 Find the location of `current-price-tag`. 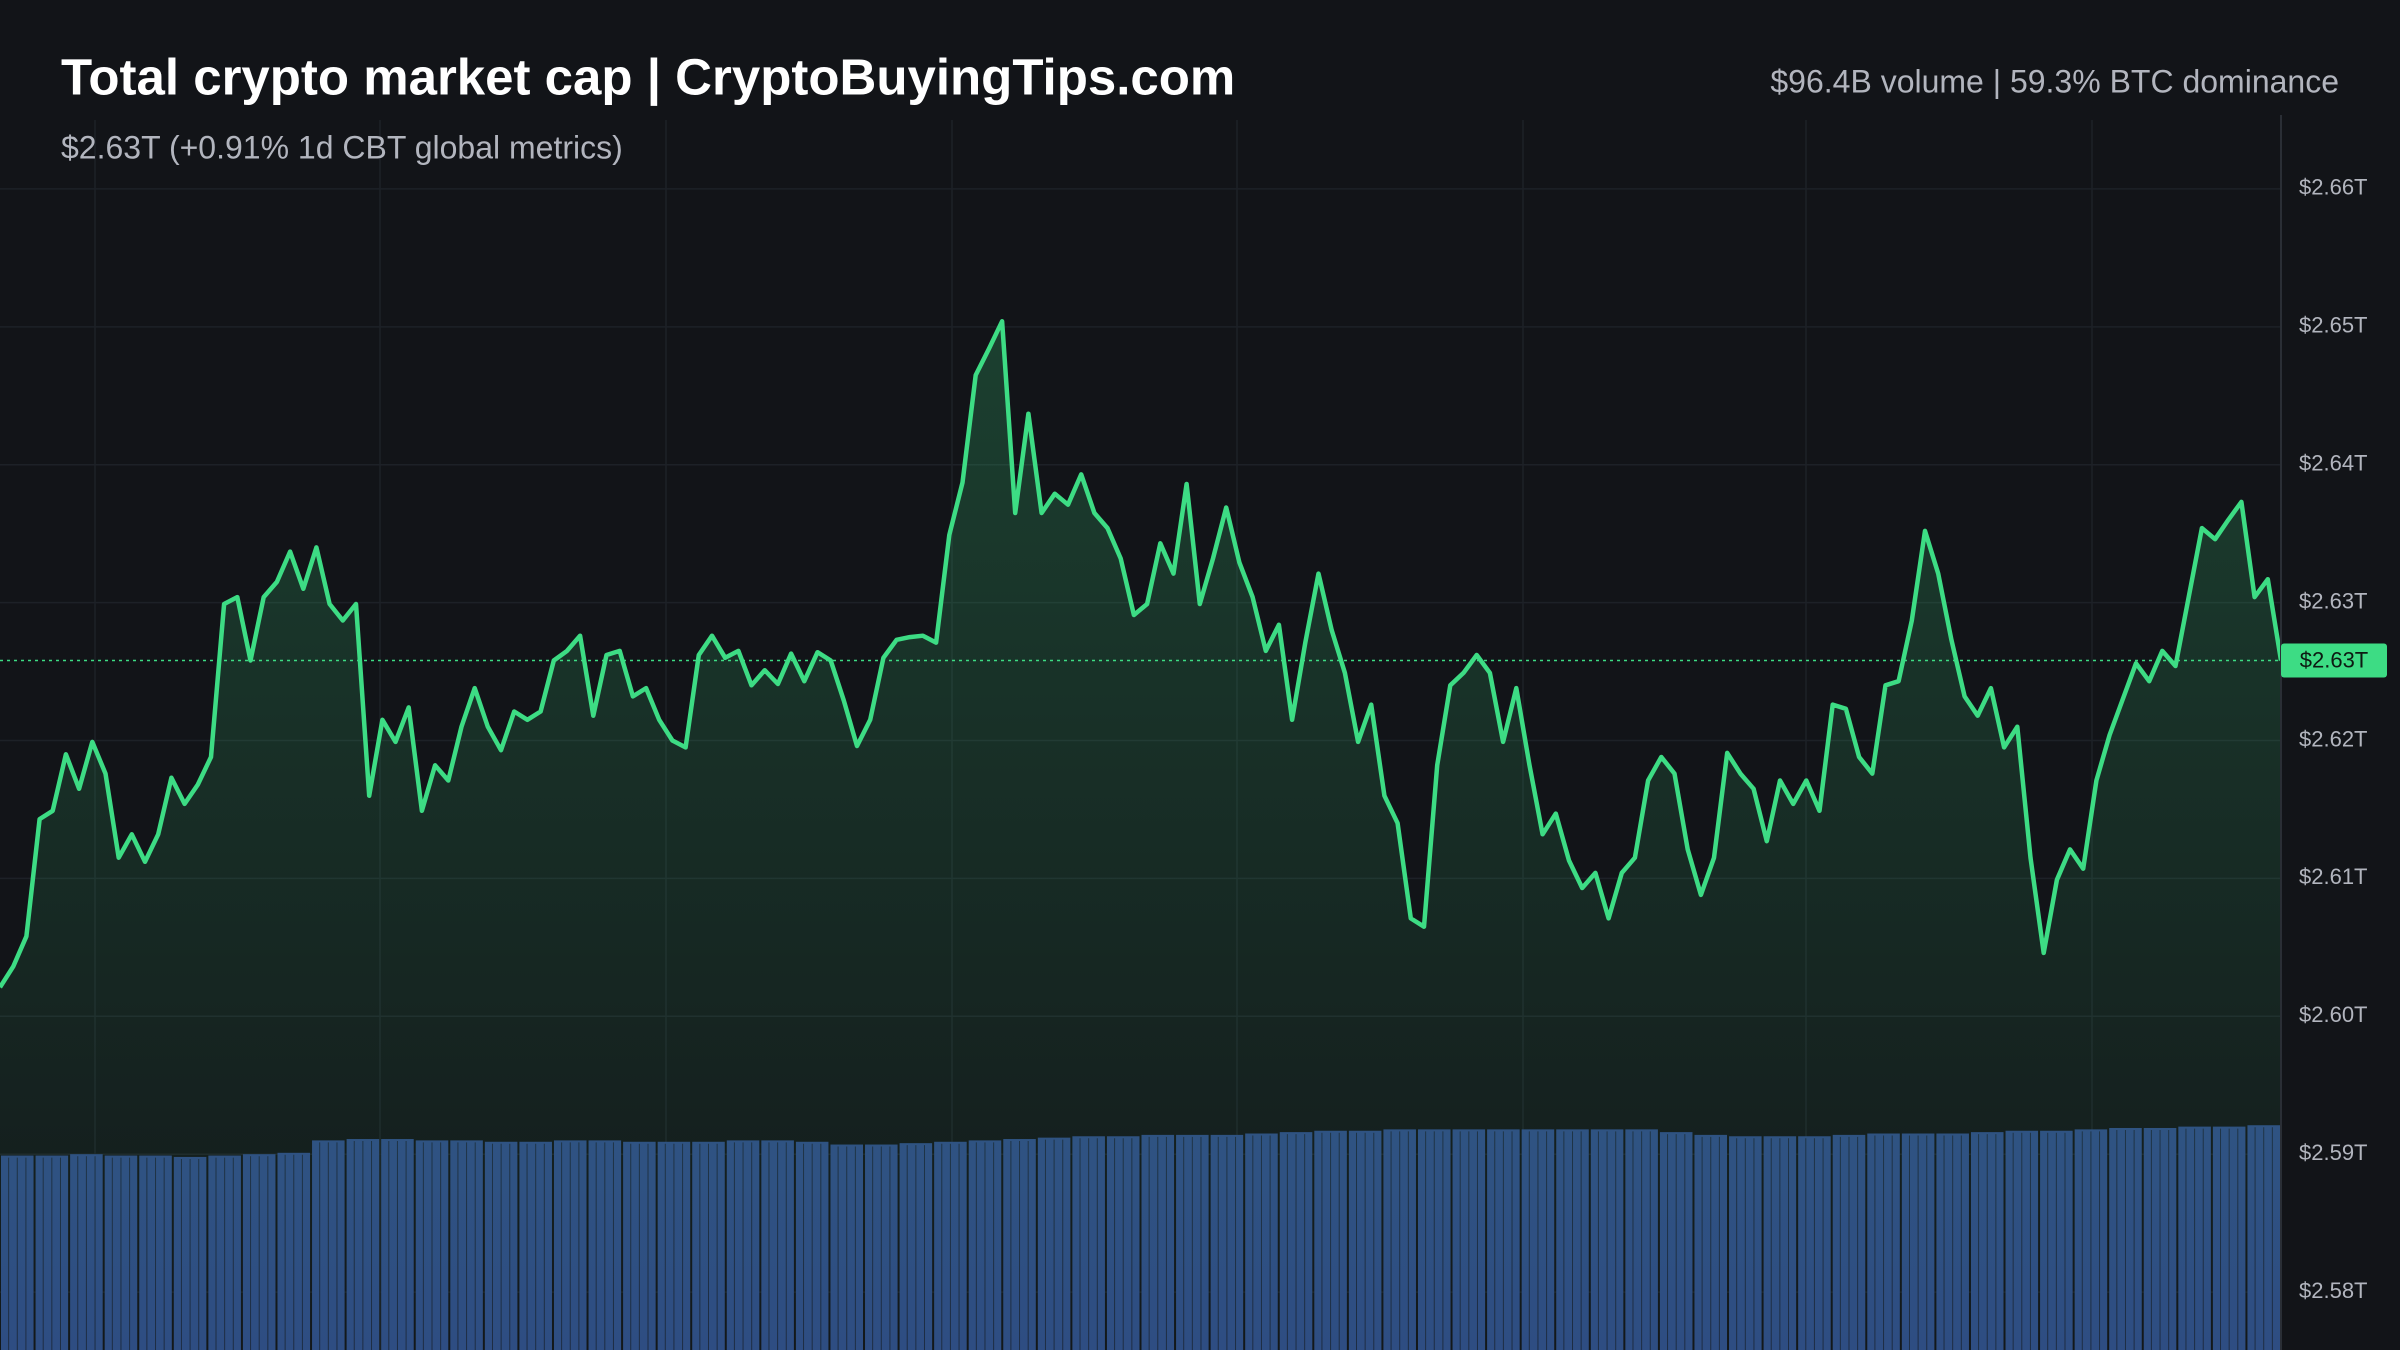

current-price-tag is located at coordinates (2334, 660).